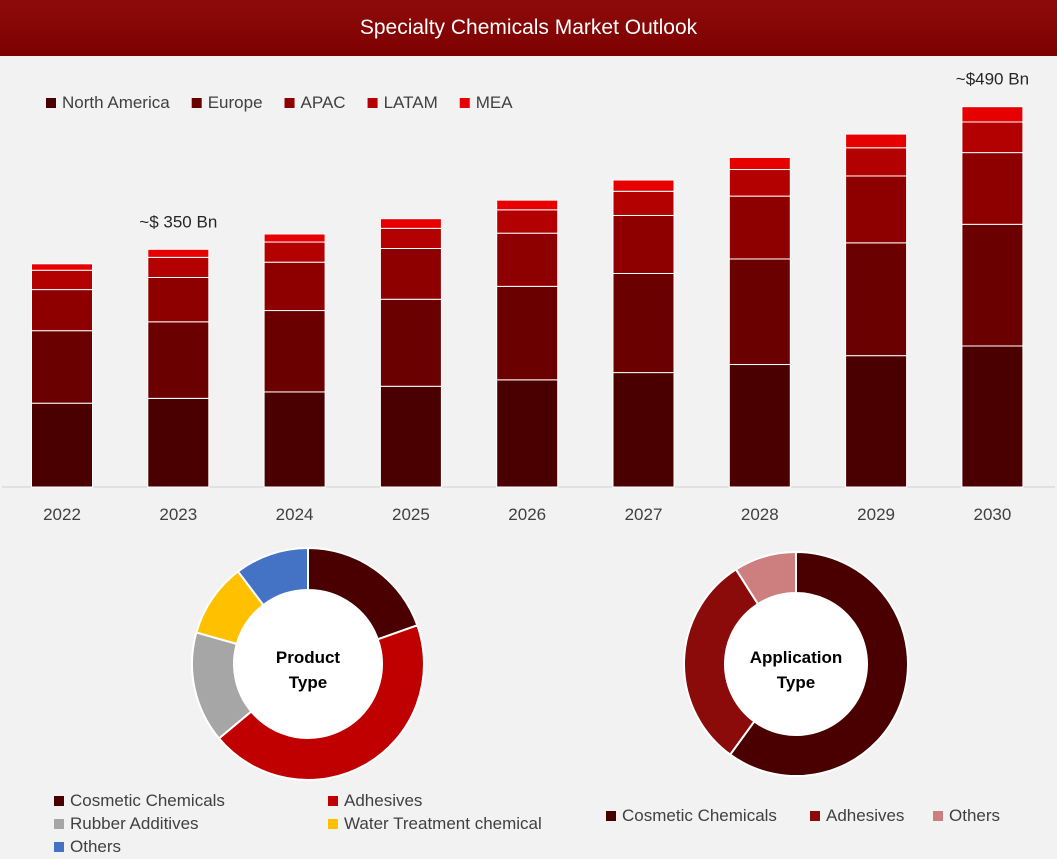 This screenshot has width=1057, height=859. Describe the element at coordinates (295, 514) in the screenshot. I see `x-tick-label: 2024` at that location.